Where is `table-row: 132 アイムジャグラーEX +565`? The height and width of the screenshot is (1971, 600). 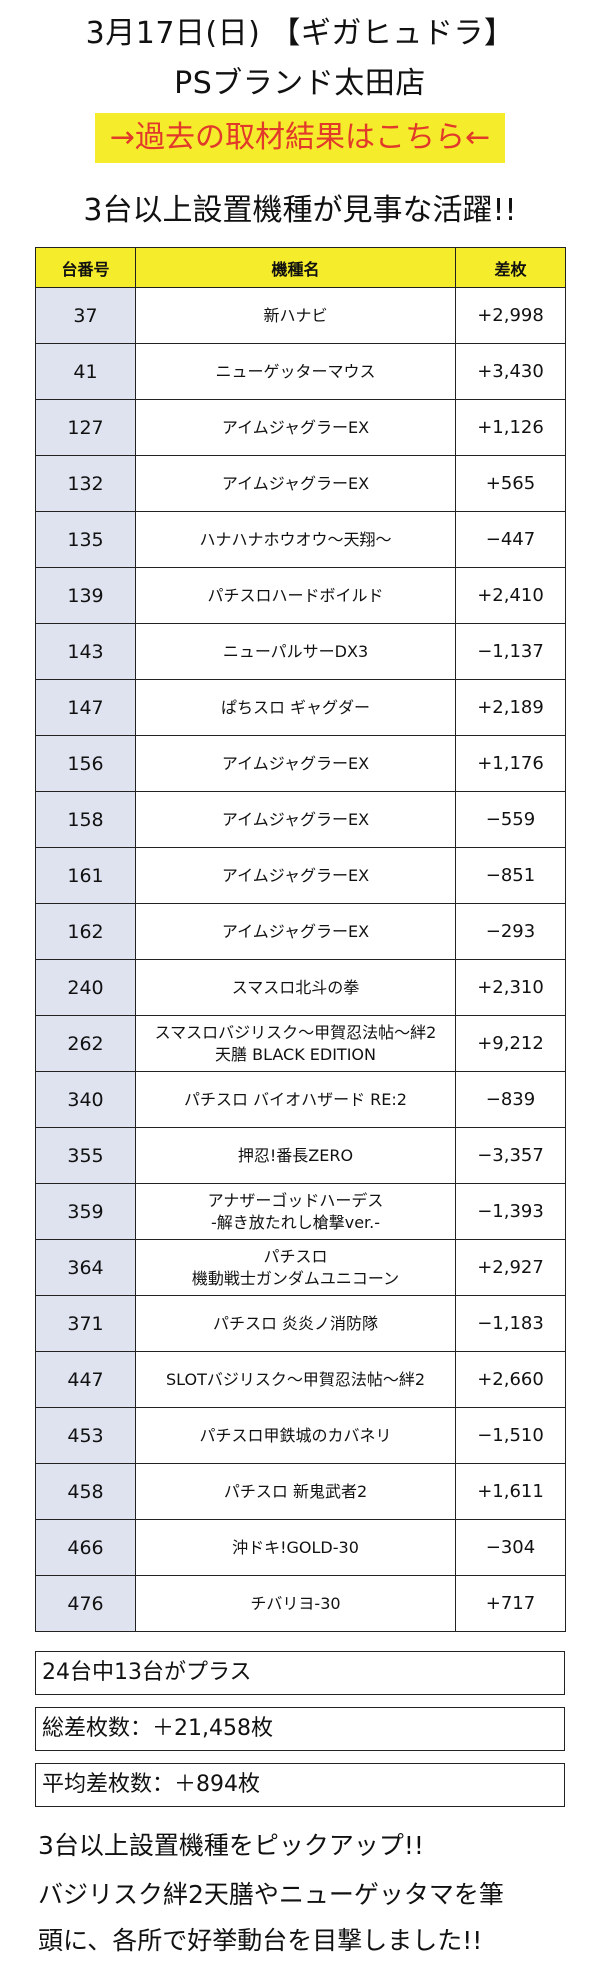 table-row: 132 アイムジャグラーEX +565 is located at coordinates (300, 483).